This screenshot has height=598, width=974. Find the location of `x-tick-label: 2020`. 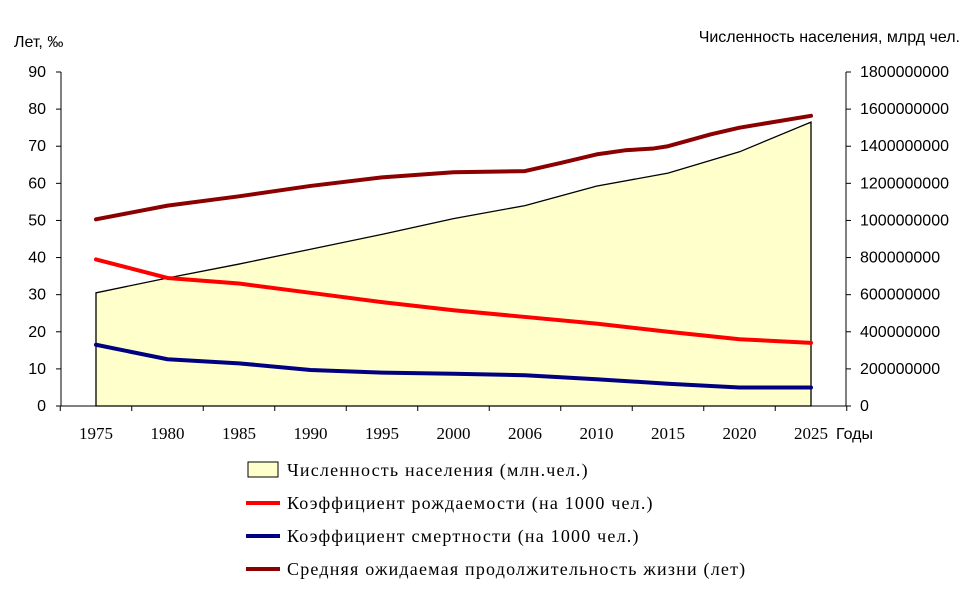

x-tick-label: 2020 is located at coordinates (740, 433).